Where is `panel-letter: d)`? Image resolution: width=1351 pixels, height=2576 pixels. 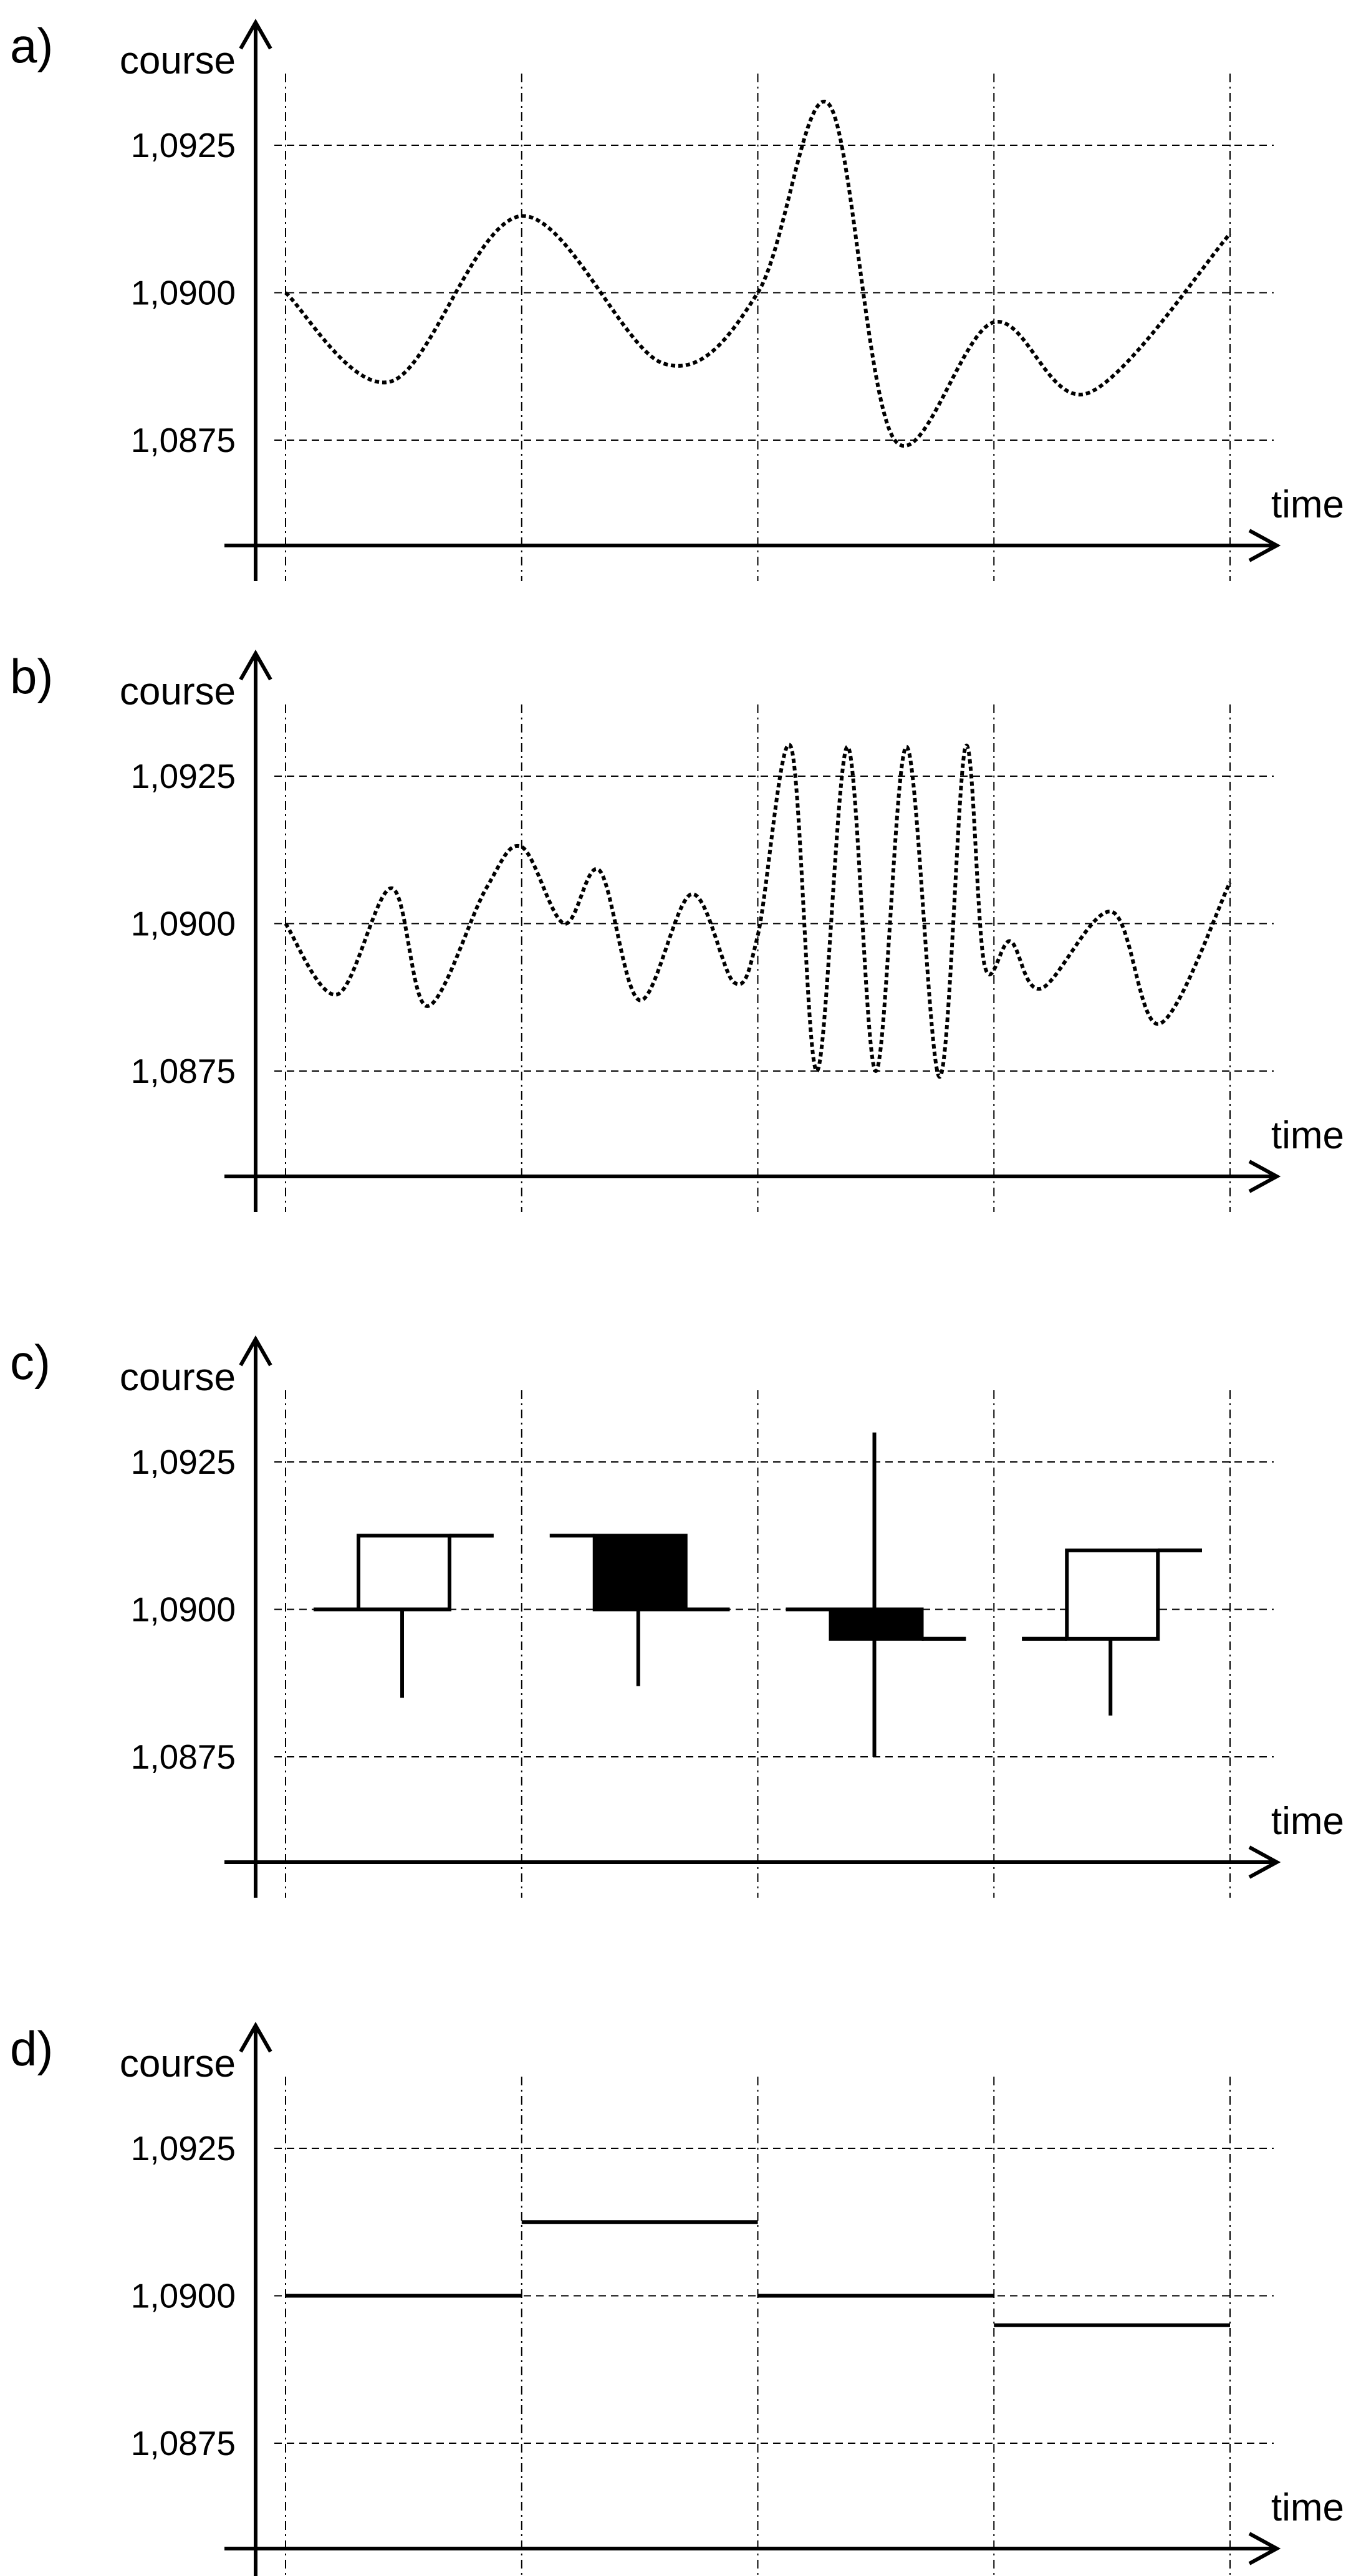 panel-letter: d) is located at coordinates (32, 2048).